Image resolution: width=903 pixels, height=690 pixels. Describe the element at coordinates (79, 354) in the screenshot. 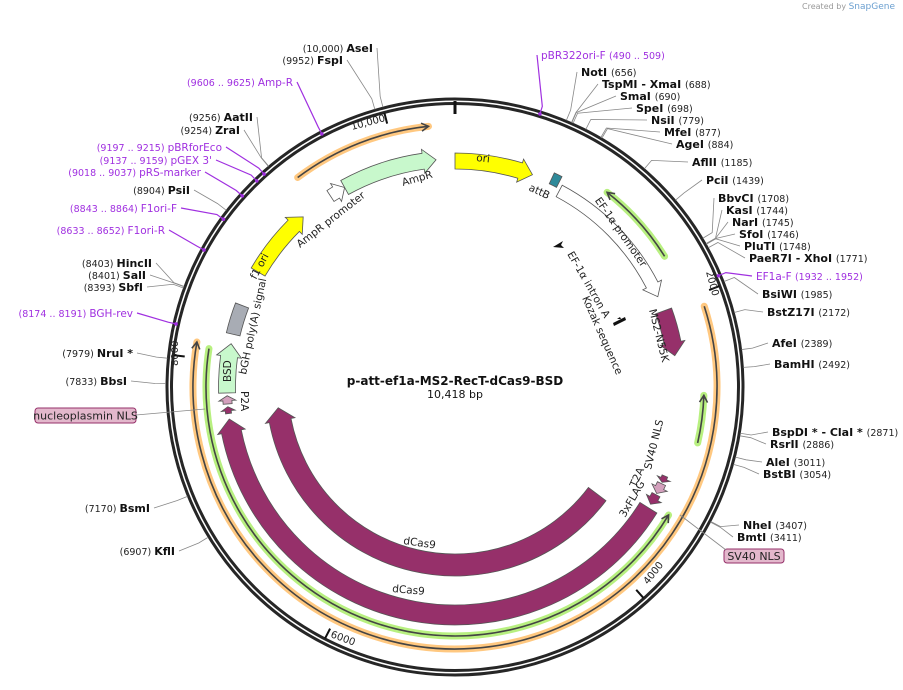

I see `site-position: (7979)` at that location.